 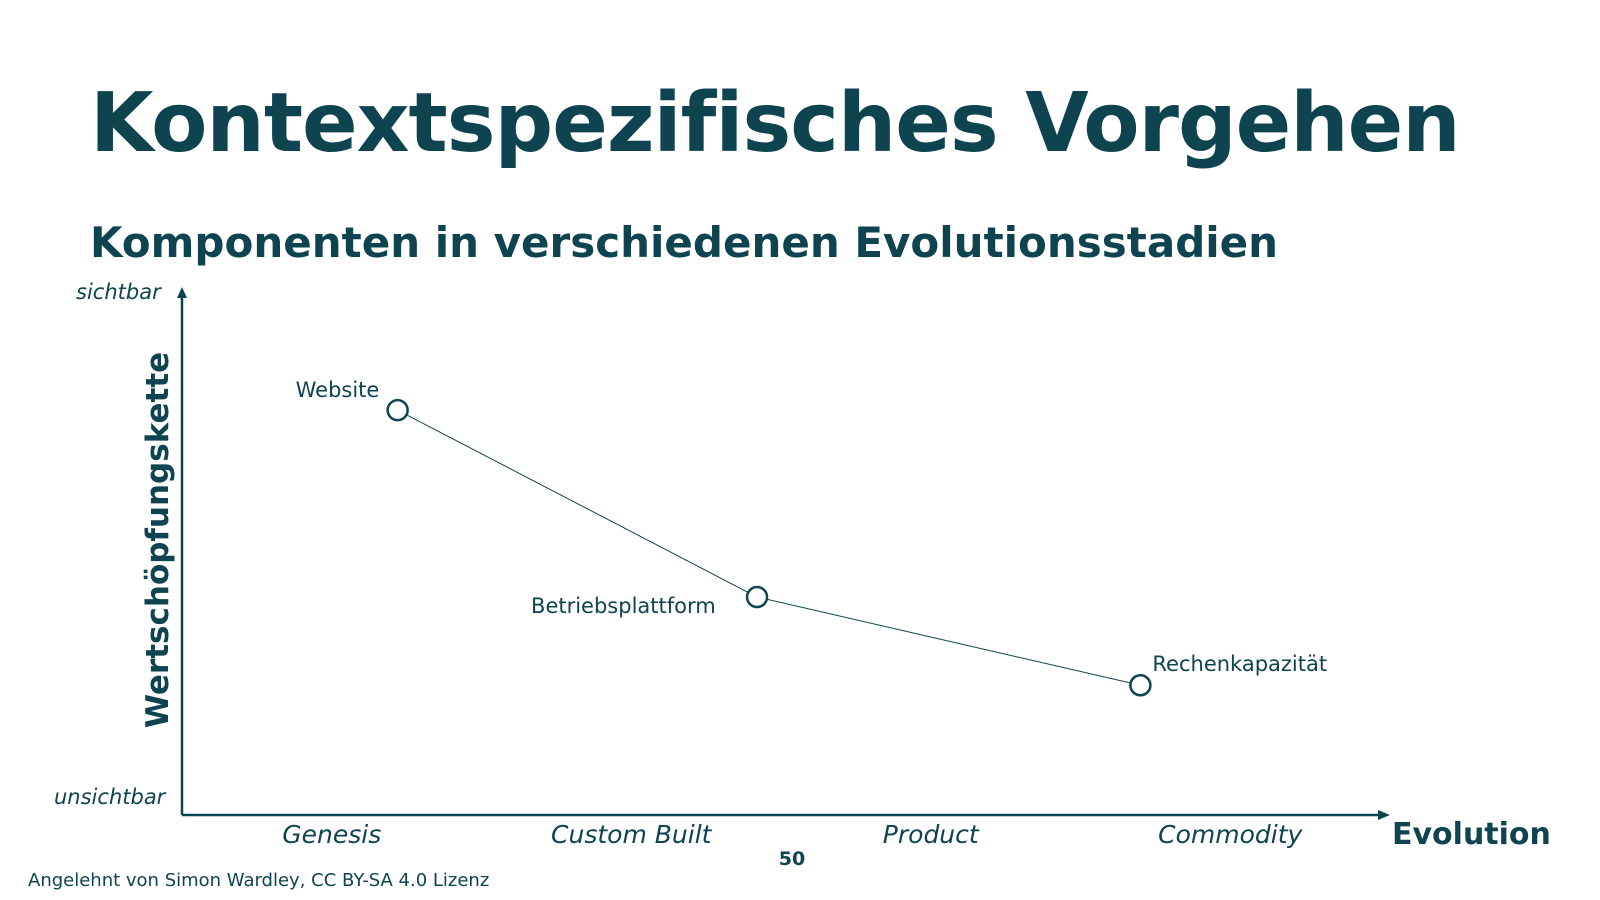 I want to click on stage-product: Product, so click(x=930, y=834).